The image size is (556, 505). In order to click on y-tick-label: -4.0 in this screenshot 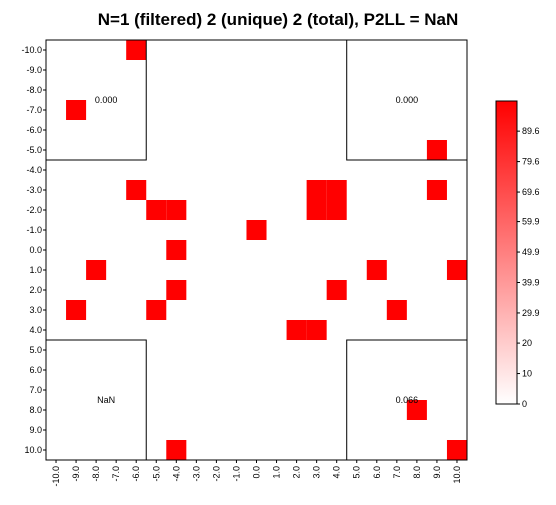, I will do `click(34, 170)`.